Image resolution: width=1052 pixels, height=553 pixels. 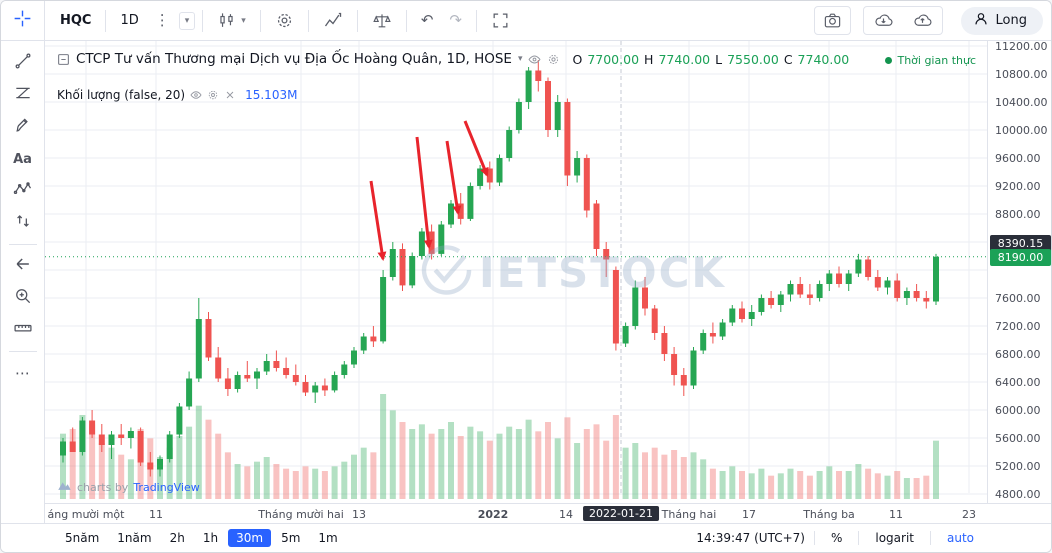 I want to click on zoom-in-tool, so click(x=23, y=298).